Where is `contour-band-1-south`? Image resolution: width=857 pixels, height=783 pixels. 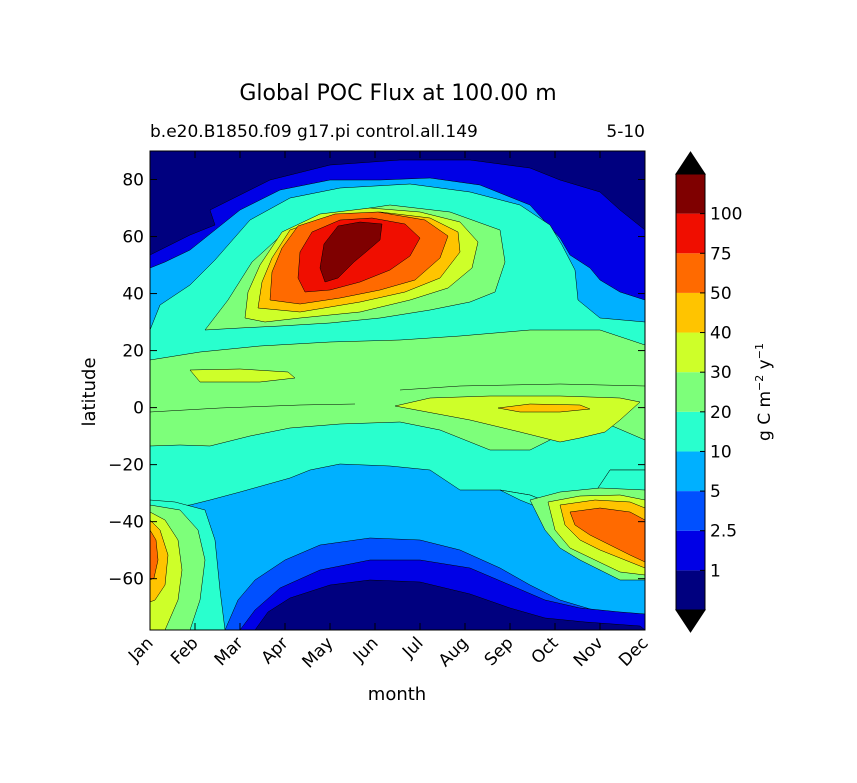 contour-band-1-south is located at coordinates (449, 604).